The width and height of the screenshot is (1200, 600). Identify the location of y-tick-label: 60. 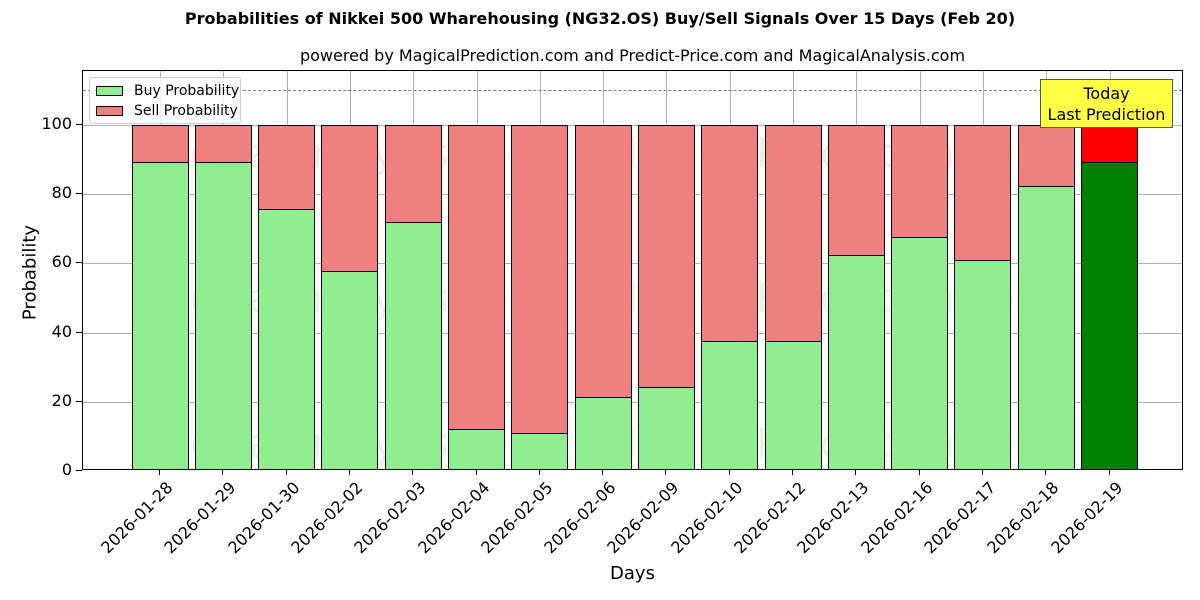
(61, 262).